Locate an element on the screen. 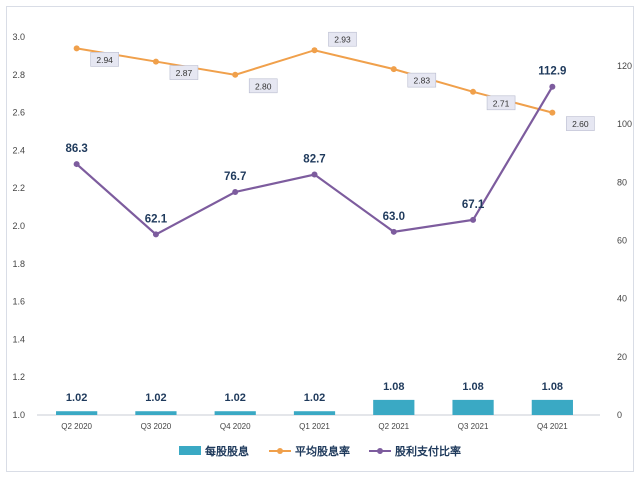  right-tick-label: 60 is located at coordinates (622, 241).